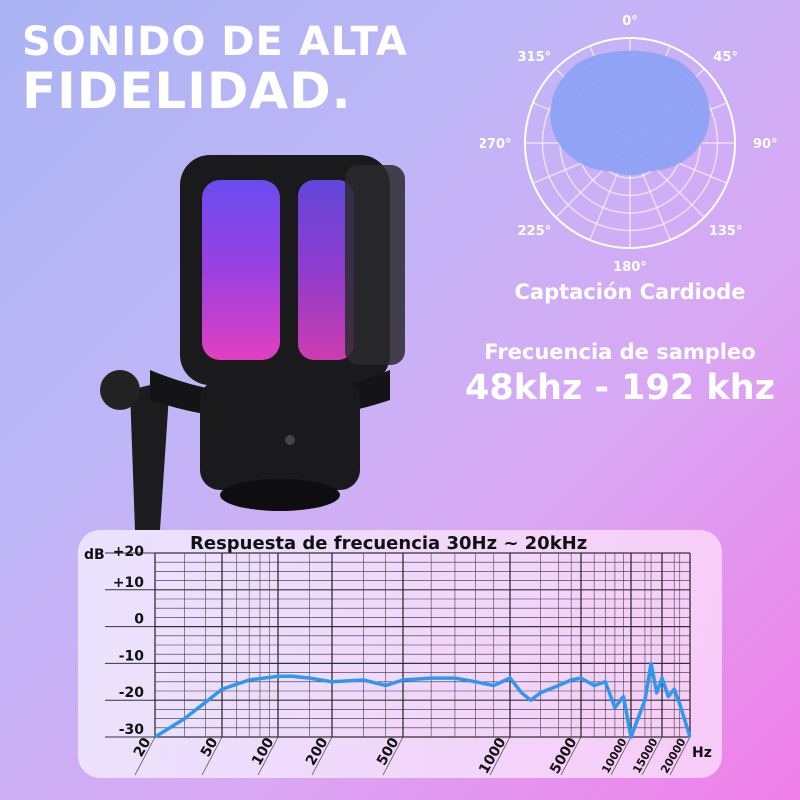 Image resolution: width=800 pixels, height=800 pixels. What do you see at coordinates (139, 620) in the screenshot?
I see `y-tick-label: 0` at bounding box center [139, 620].